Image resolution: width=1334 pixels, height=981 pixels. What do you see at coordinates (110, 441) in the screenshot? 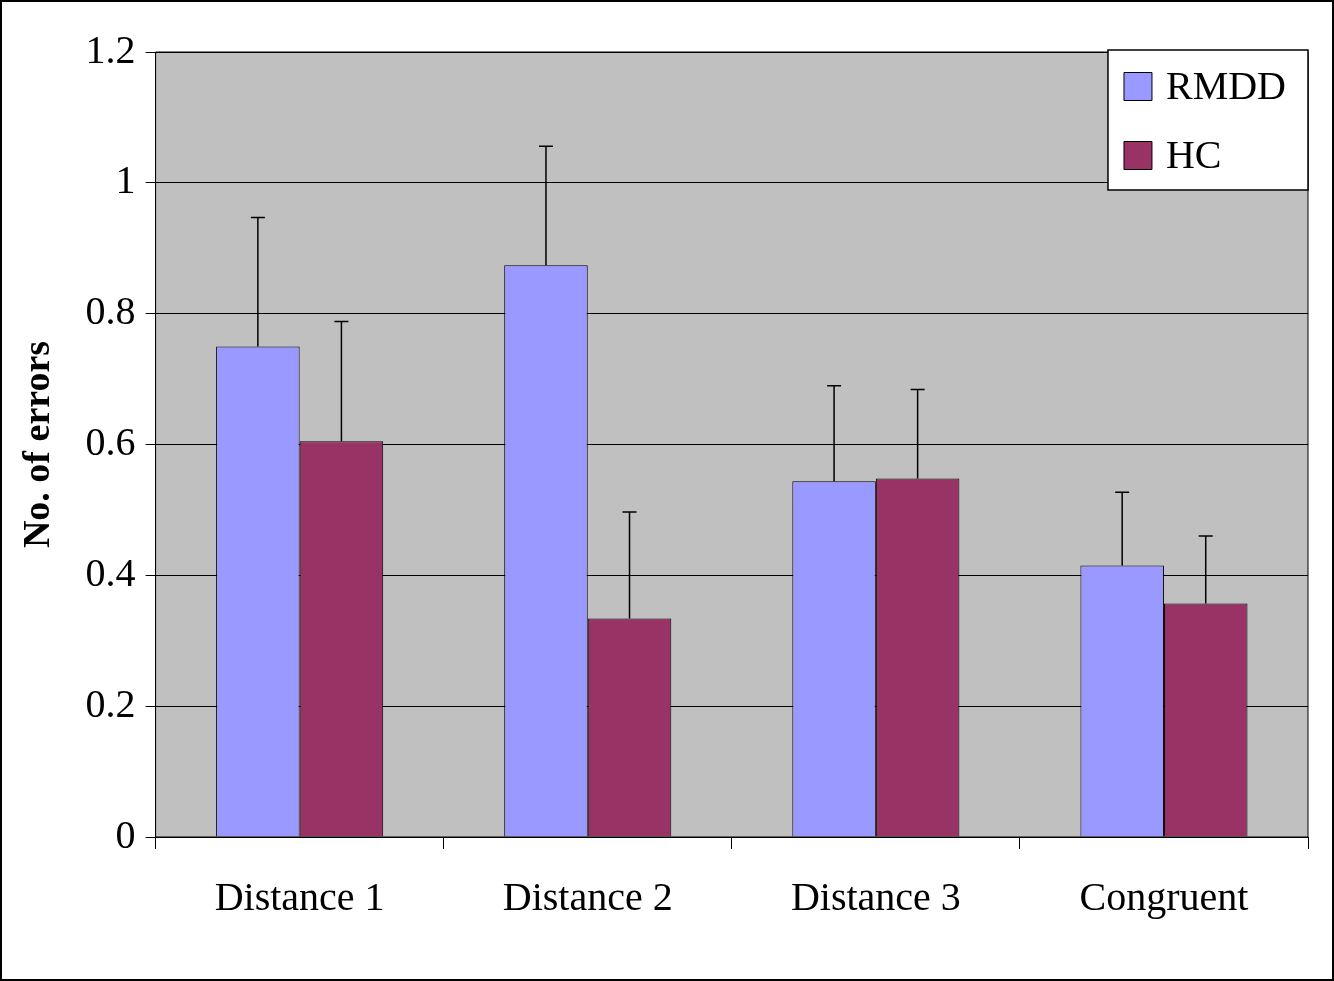
I see `y-tick-label: 0.6` at bounding box center [110, 441].